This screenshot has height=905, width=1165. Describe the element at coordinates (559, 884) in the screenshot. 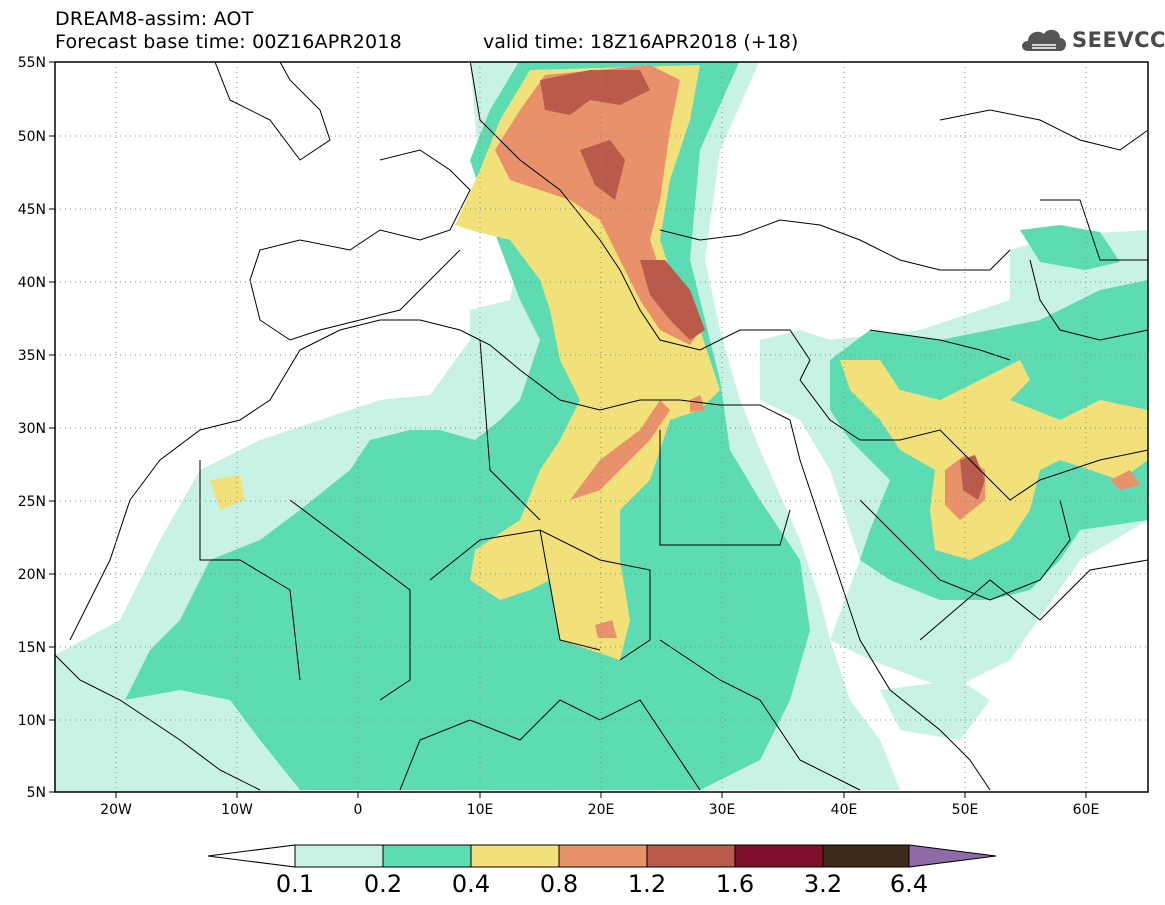

I see `colorbar-label: 0.8` at that location.